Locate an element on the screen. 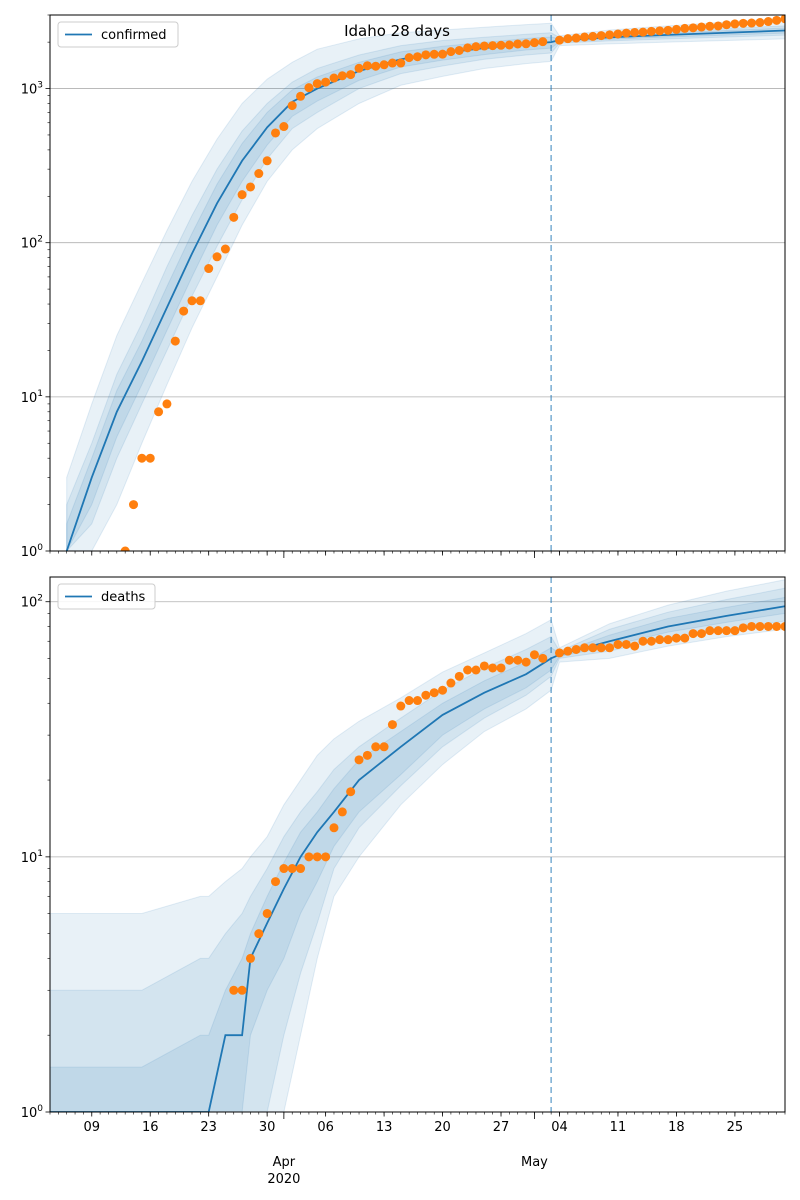  y-tick-label: 10⁰ is located at coordinates (32, 1112).